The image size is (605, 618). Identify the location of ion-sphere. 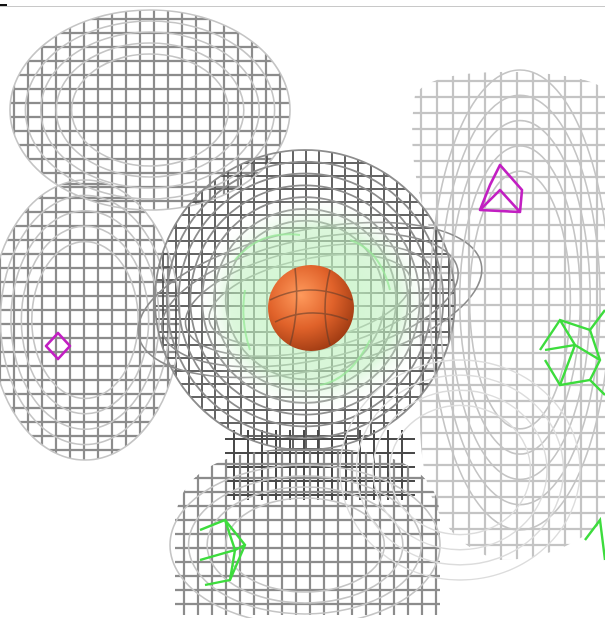
(311, 308).